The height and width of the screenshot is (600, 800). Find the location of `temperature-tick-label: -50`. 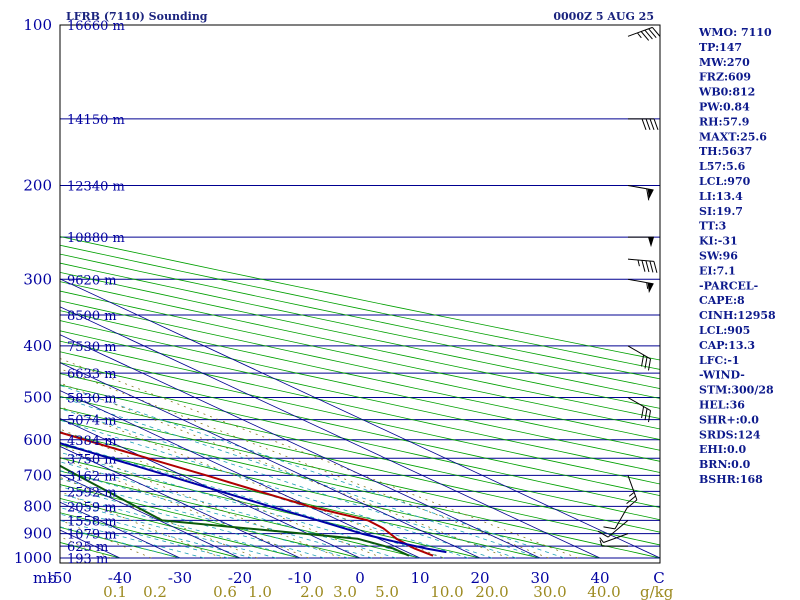

temperature-tick-label: -50 is located at coordinates (60, 578).